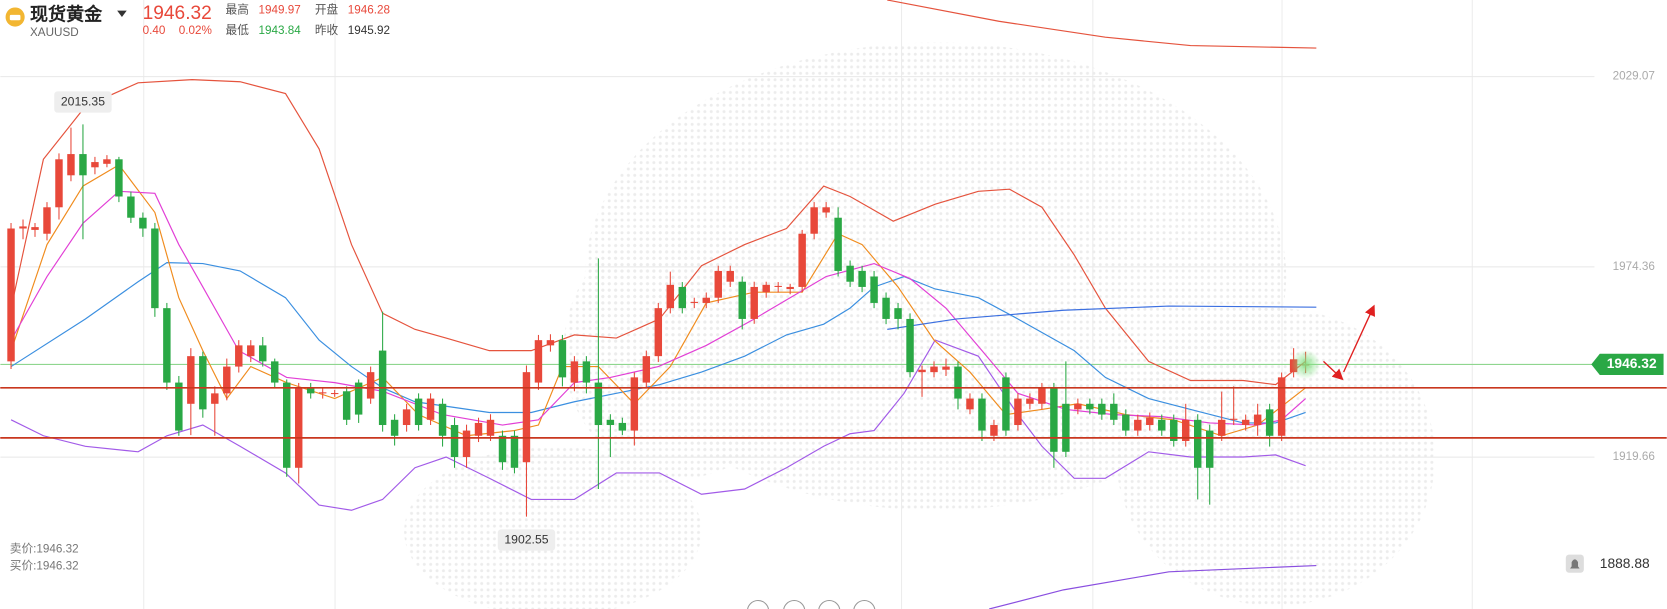  I want to click on callout-label: 1902.55, so click(526, 539).